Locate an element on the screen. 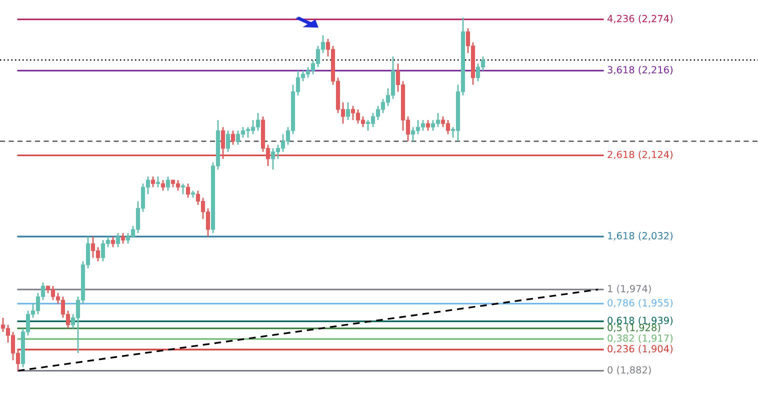 This screenshot has width=758, height=399. text: 1 (1,974) is located at coordinates (629, 289).